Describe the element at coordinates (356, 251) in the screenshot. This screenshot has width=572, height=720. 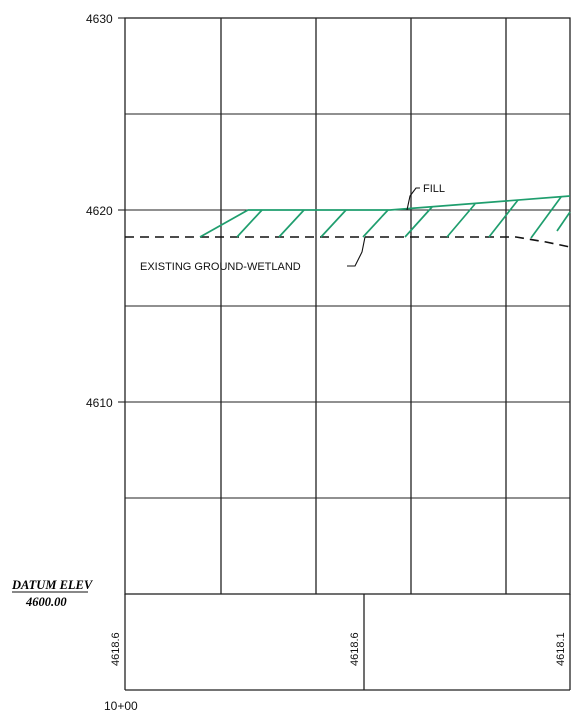
I see `existing-ground-leader` at that location.